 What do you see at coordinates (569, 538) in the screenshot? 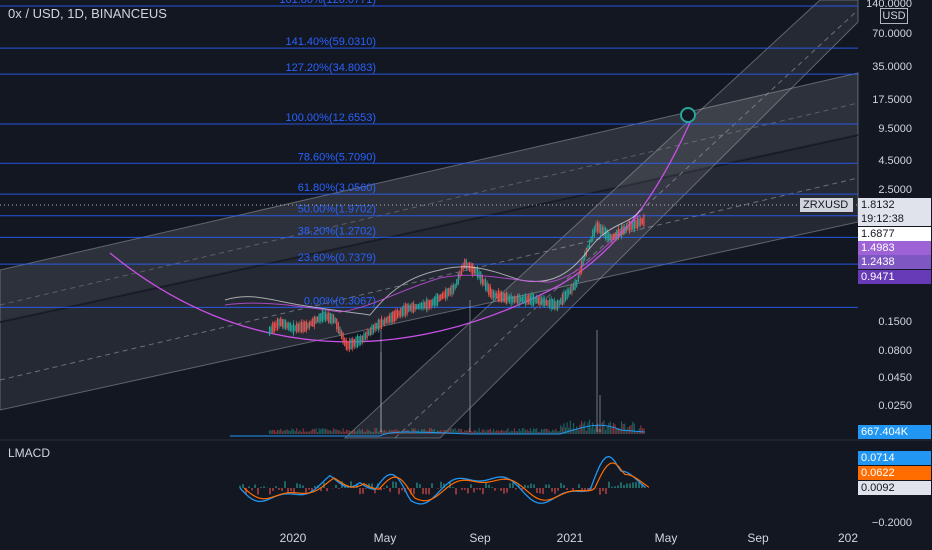
I see `time-axis: 2020 May Sep 2021 May Sep 202` at bounding box center [569, 538].